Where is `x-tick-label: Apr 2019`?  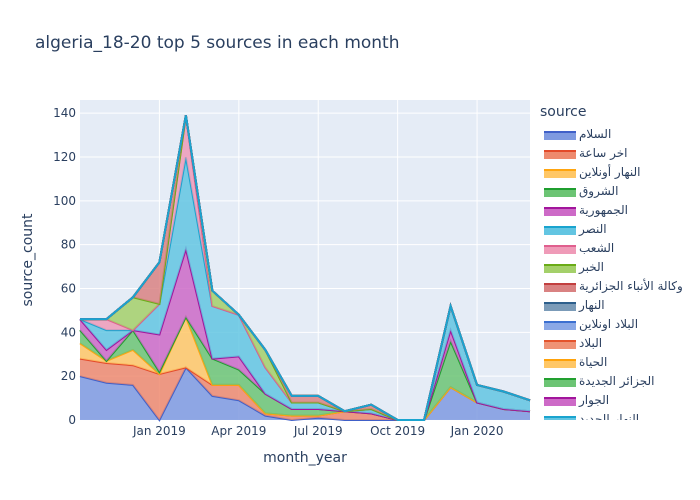 x-tick-label: Apr 2019 is located at coordinates (238, 431).